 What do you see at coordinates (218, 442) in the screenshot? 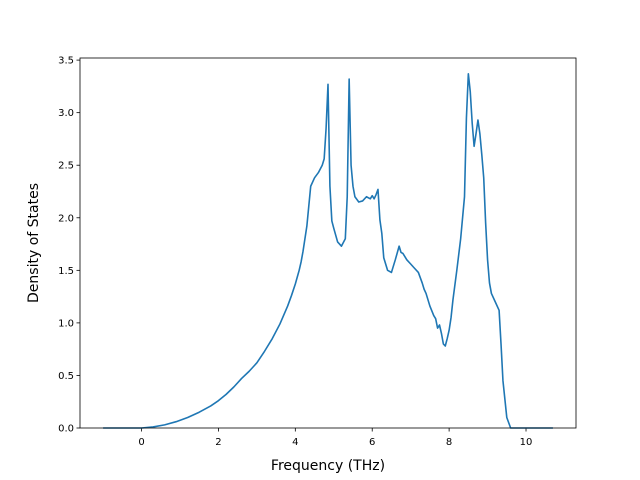
I see `x-tick-label: 2` at bounding box center [218, 442].